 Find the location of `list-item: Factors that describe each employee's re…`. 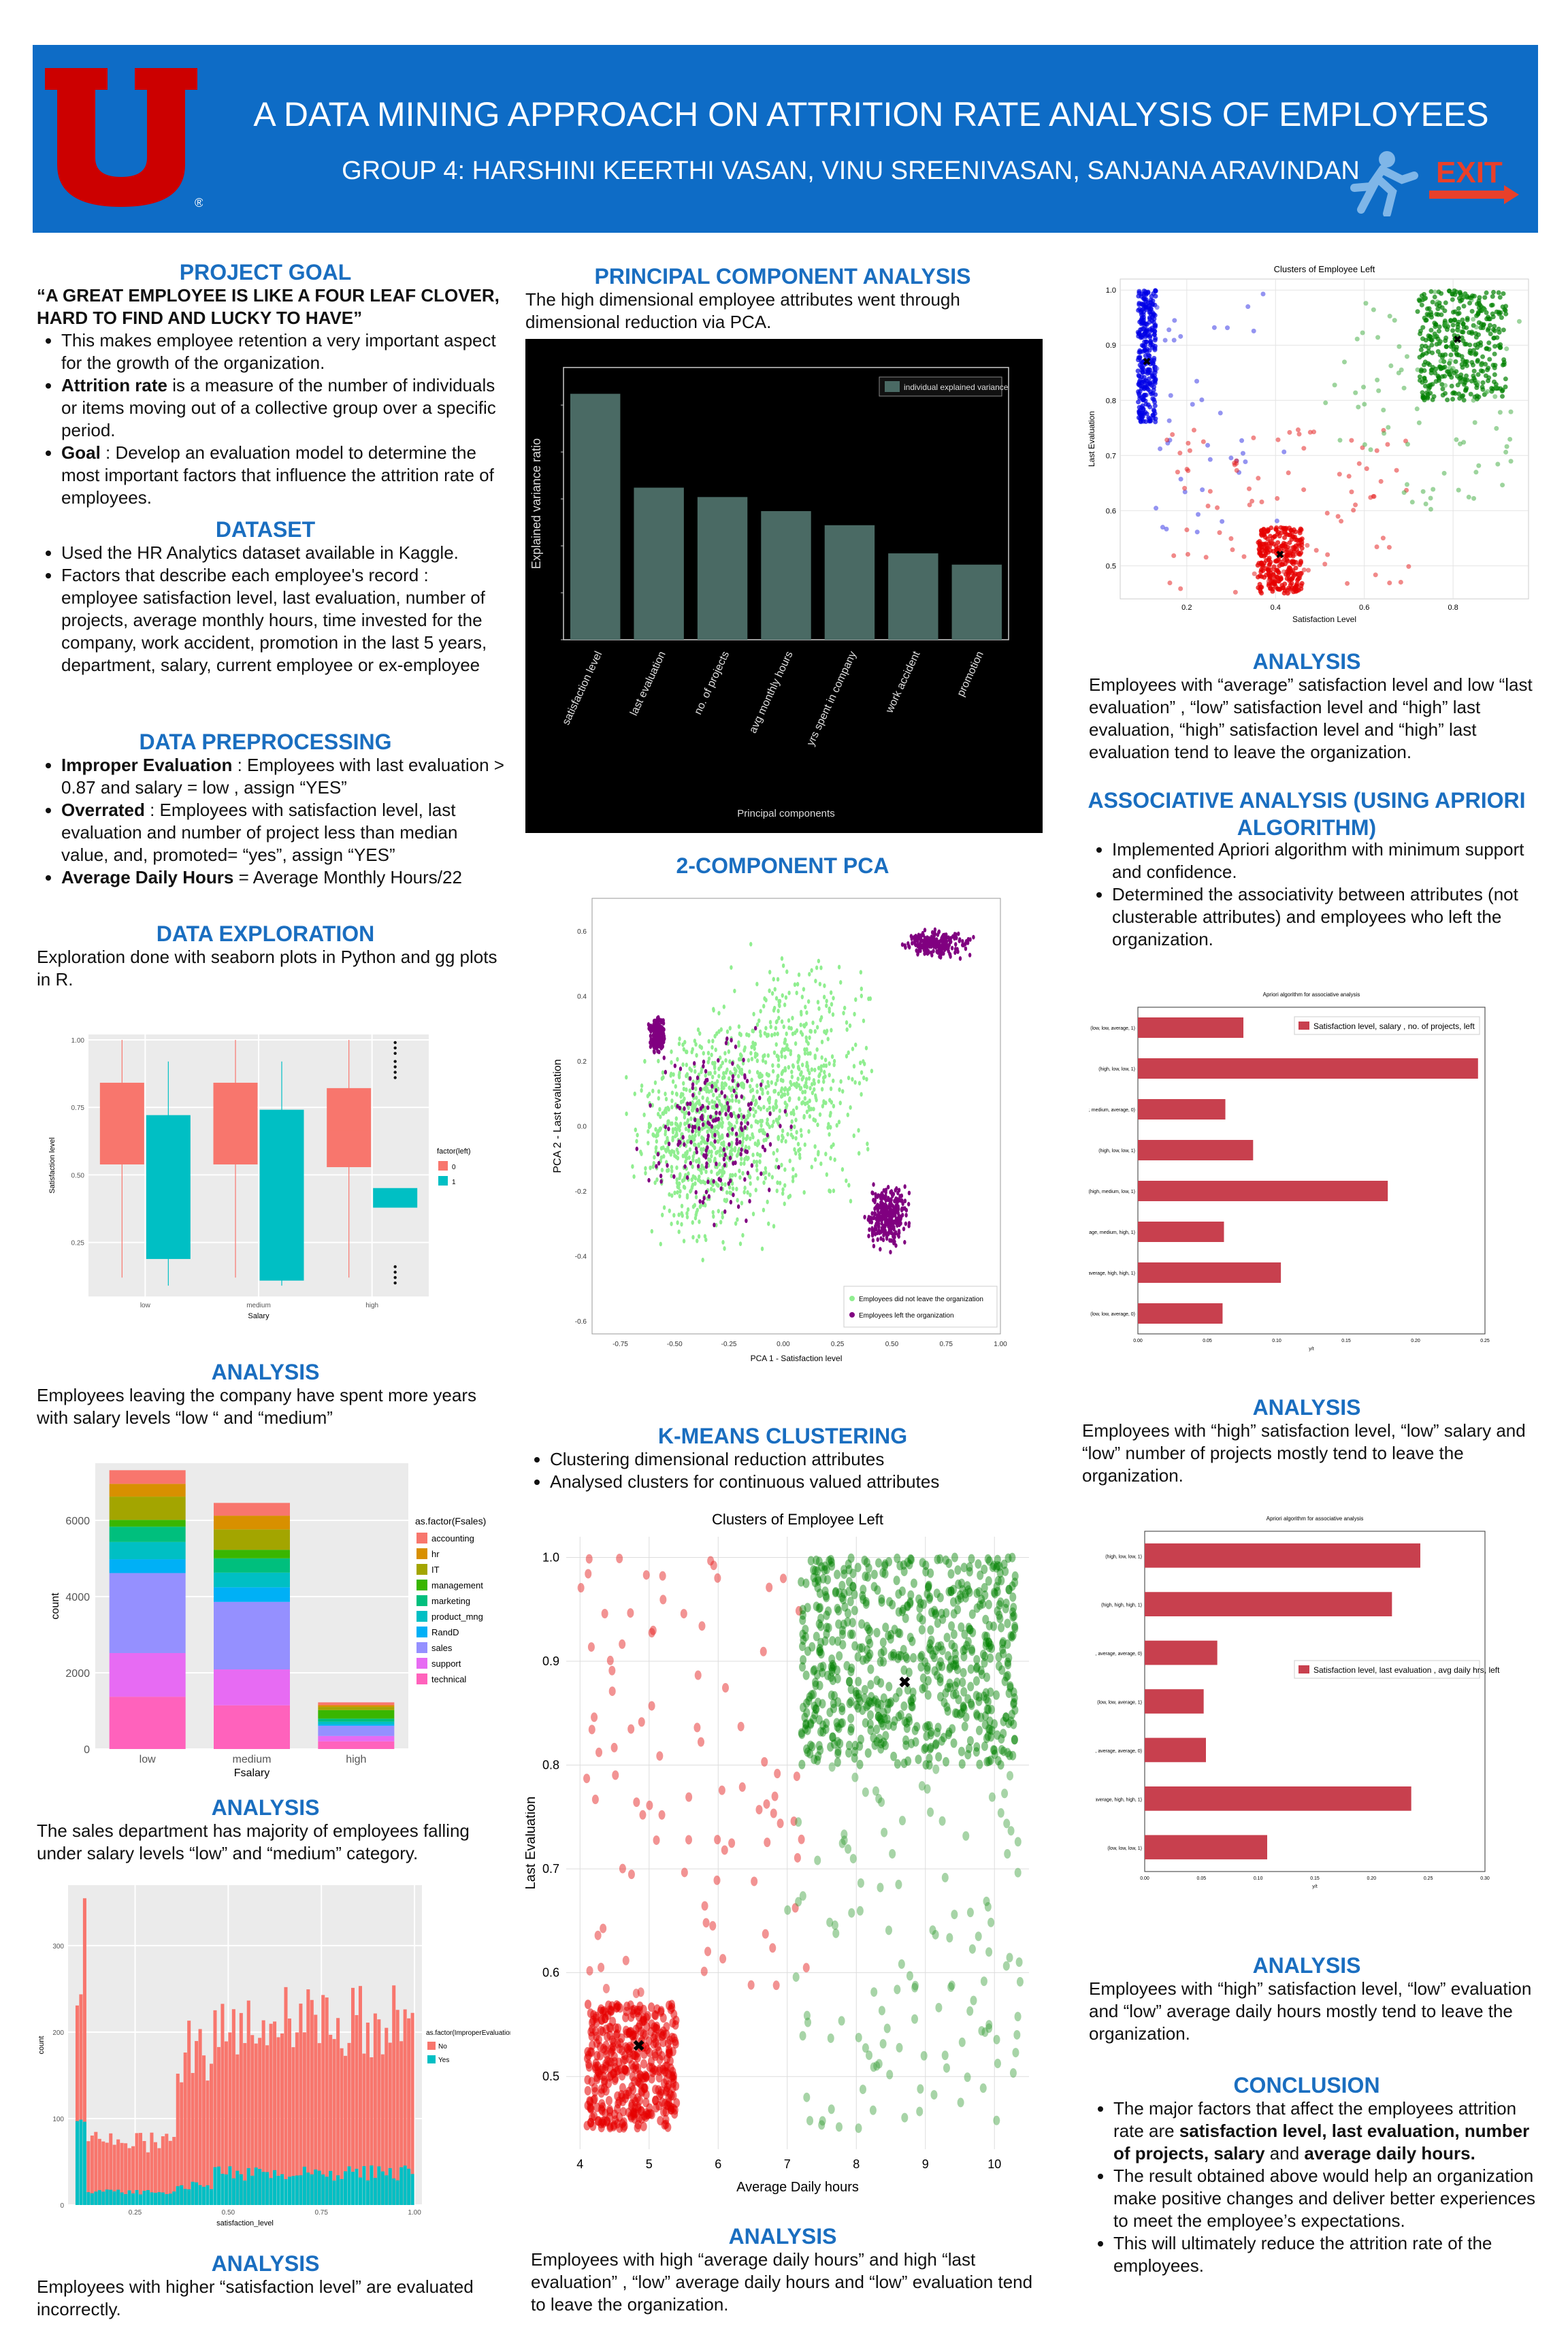

list-item: Factors that describe each employee's re… is located at coordinates (284, 620).